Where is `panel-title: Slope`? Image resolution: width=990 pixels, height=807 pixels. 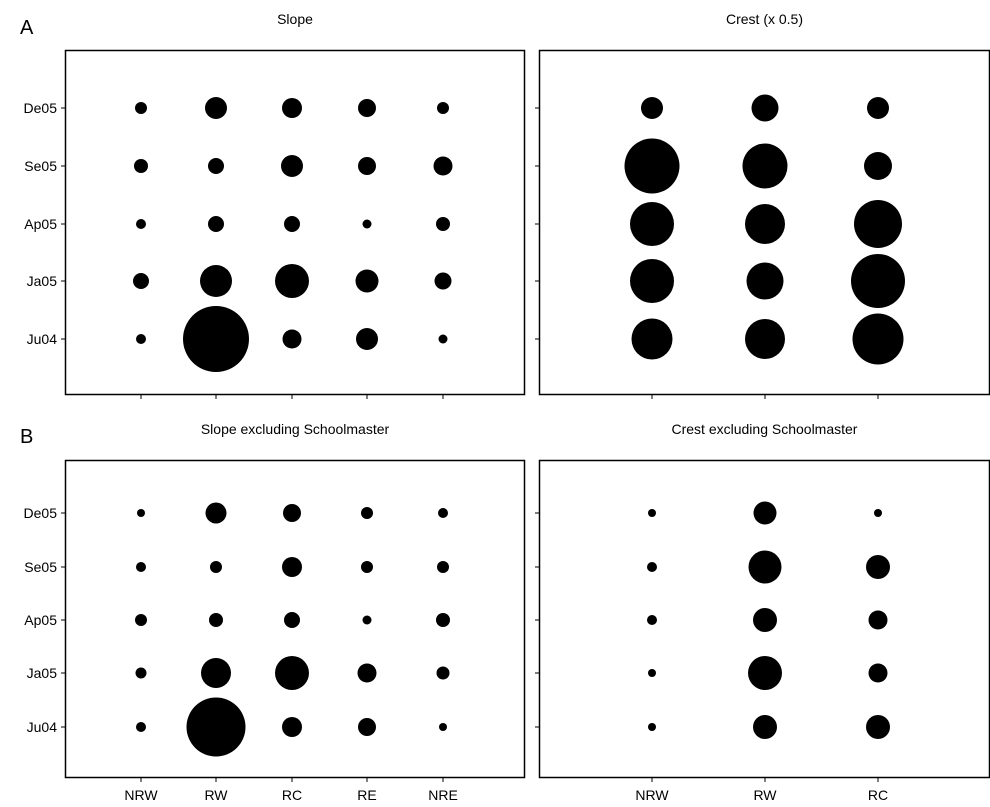 panel-title: Slope is located at coordinates (295, 19).